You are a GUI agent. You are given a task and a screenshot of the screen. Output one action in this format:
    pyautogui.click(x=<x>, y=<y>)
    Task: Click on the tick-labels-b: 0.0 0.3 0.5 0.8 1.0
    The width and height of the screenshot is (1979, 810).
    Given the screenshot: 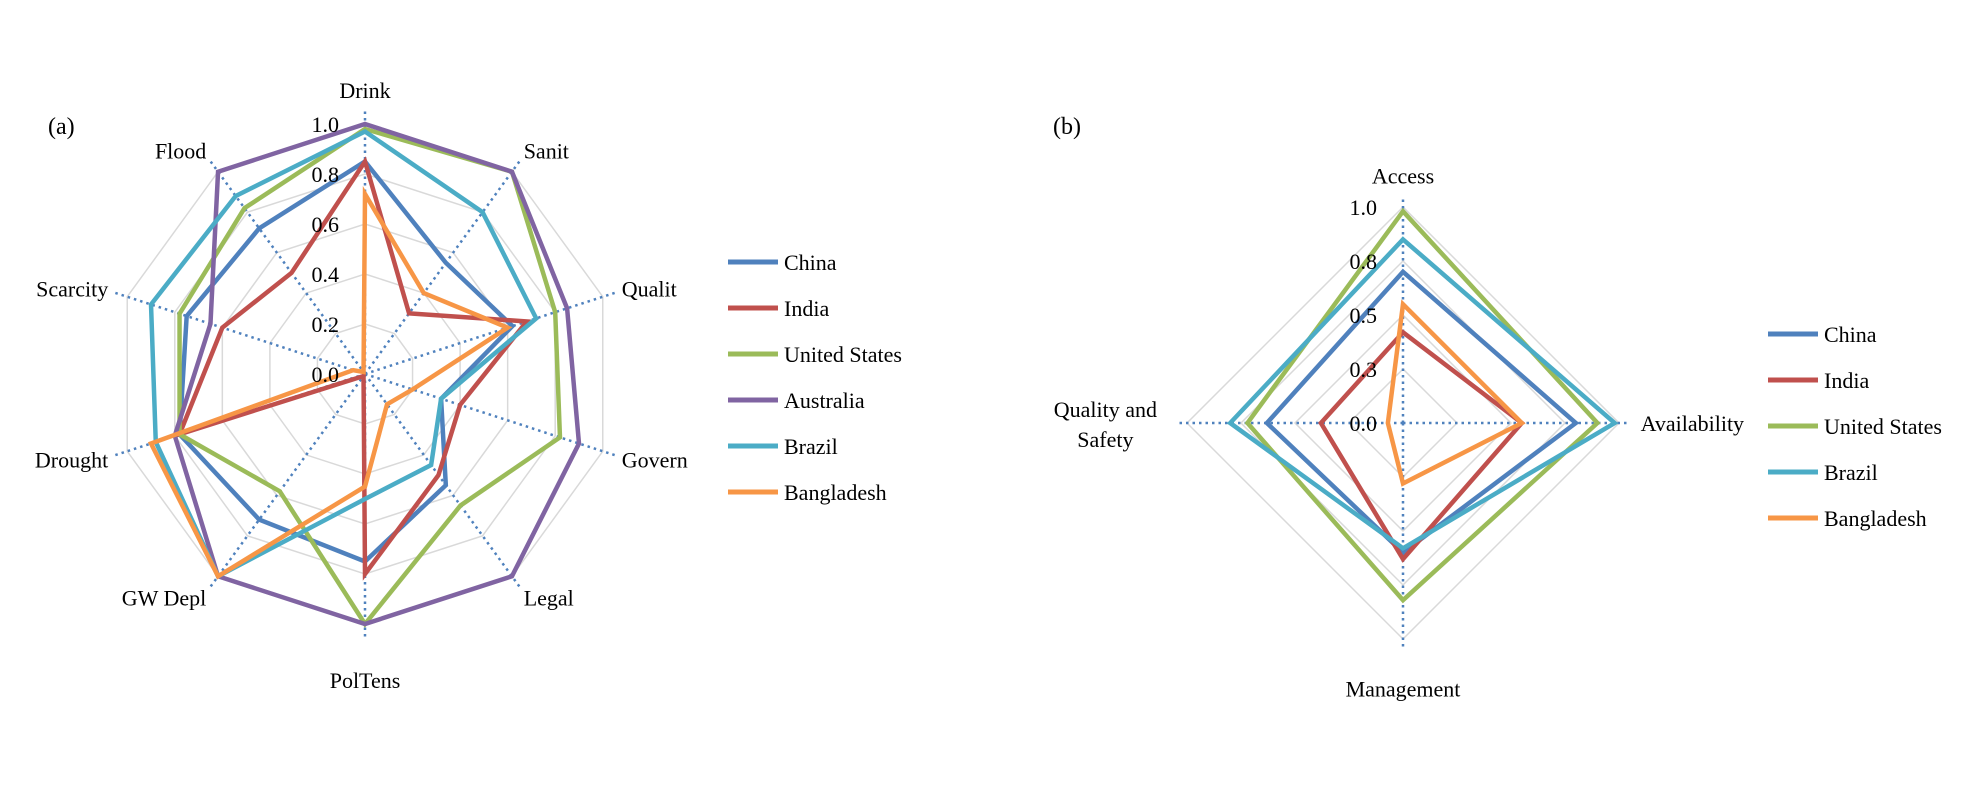 What is the action you would take?
    pyautogui.click(x=1364, y=315)
    